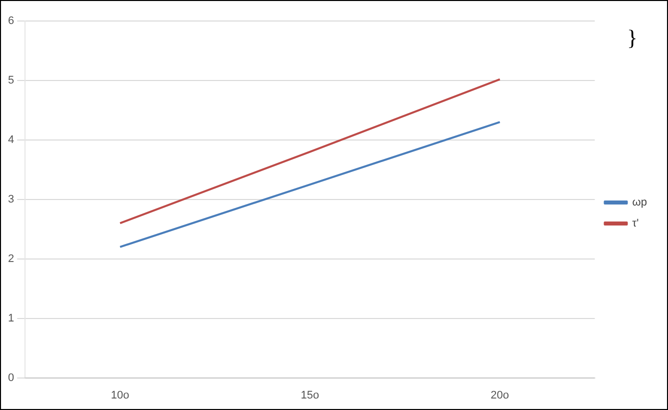 The image size is (668, 410). Describe the element at coordinates (11, 258) in the screenshot. I see `y-tick-label: 2` at that location.